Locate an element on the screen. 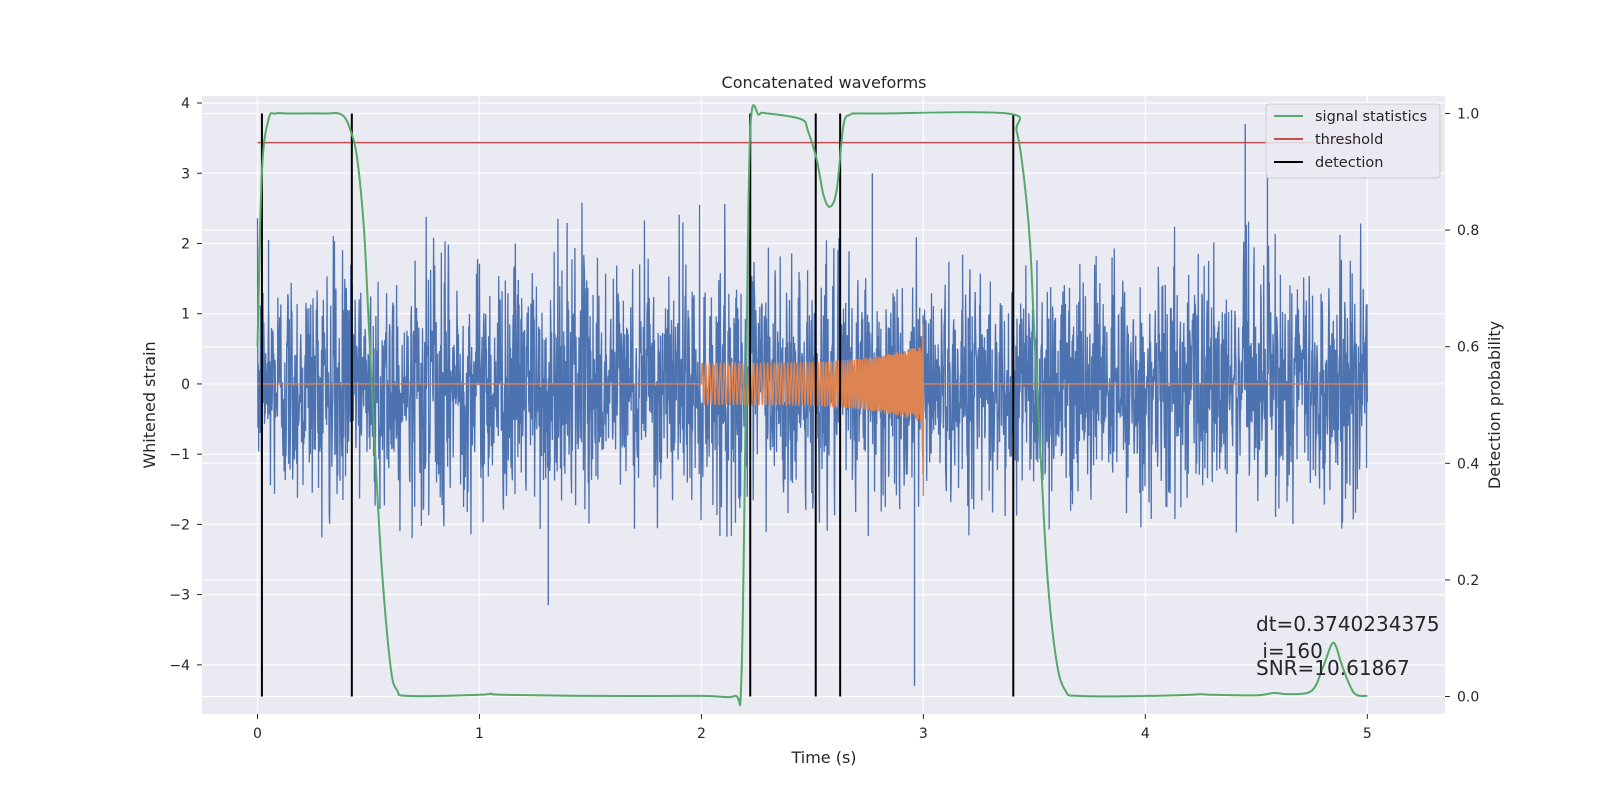 Image resolution: width=1600 pixels, height=800 pixels. y2-tick-label: 0.4 is located at coordinates (1468, 464).